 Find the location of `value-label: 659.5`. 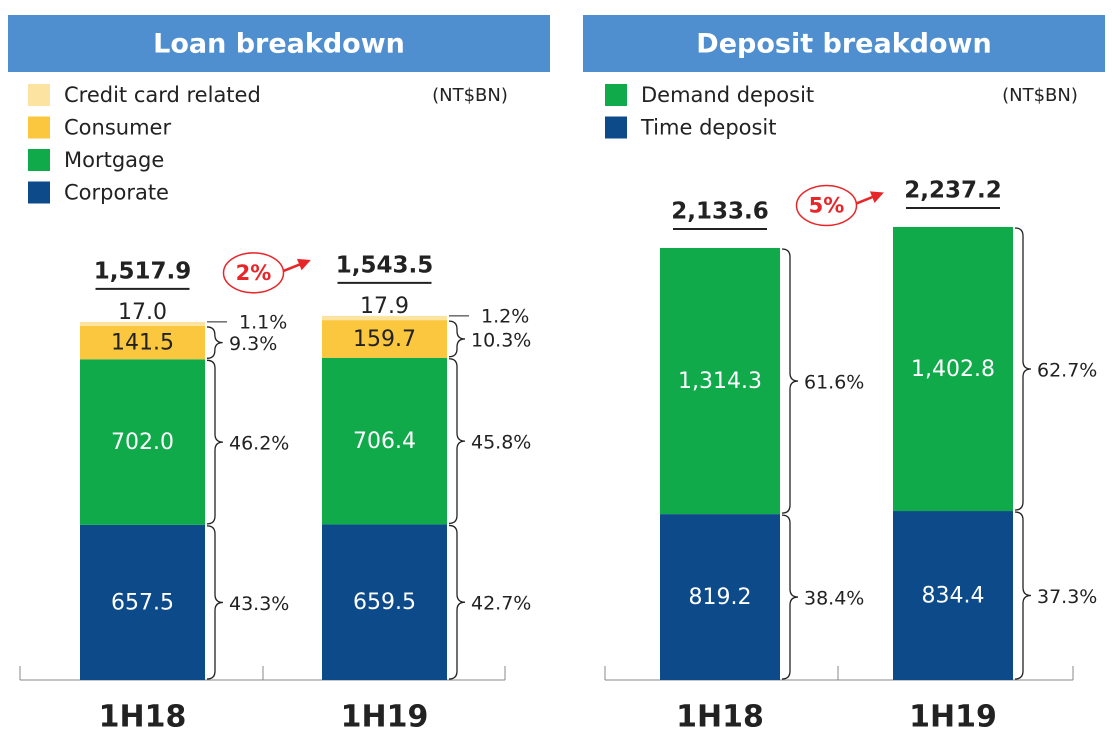

value-label: 659.5 is located at coordinates (384, 602).